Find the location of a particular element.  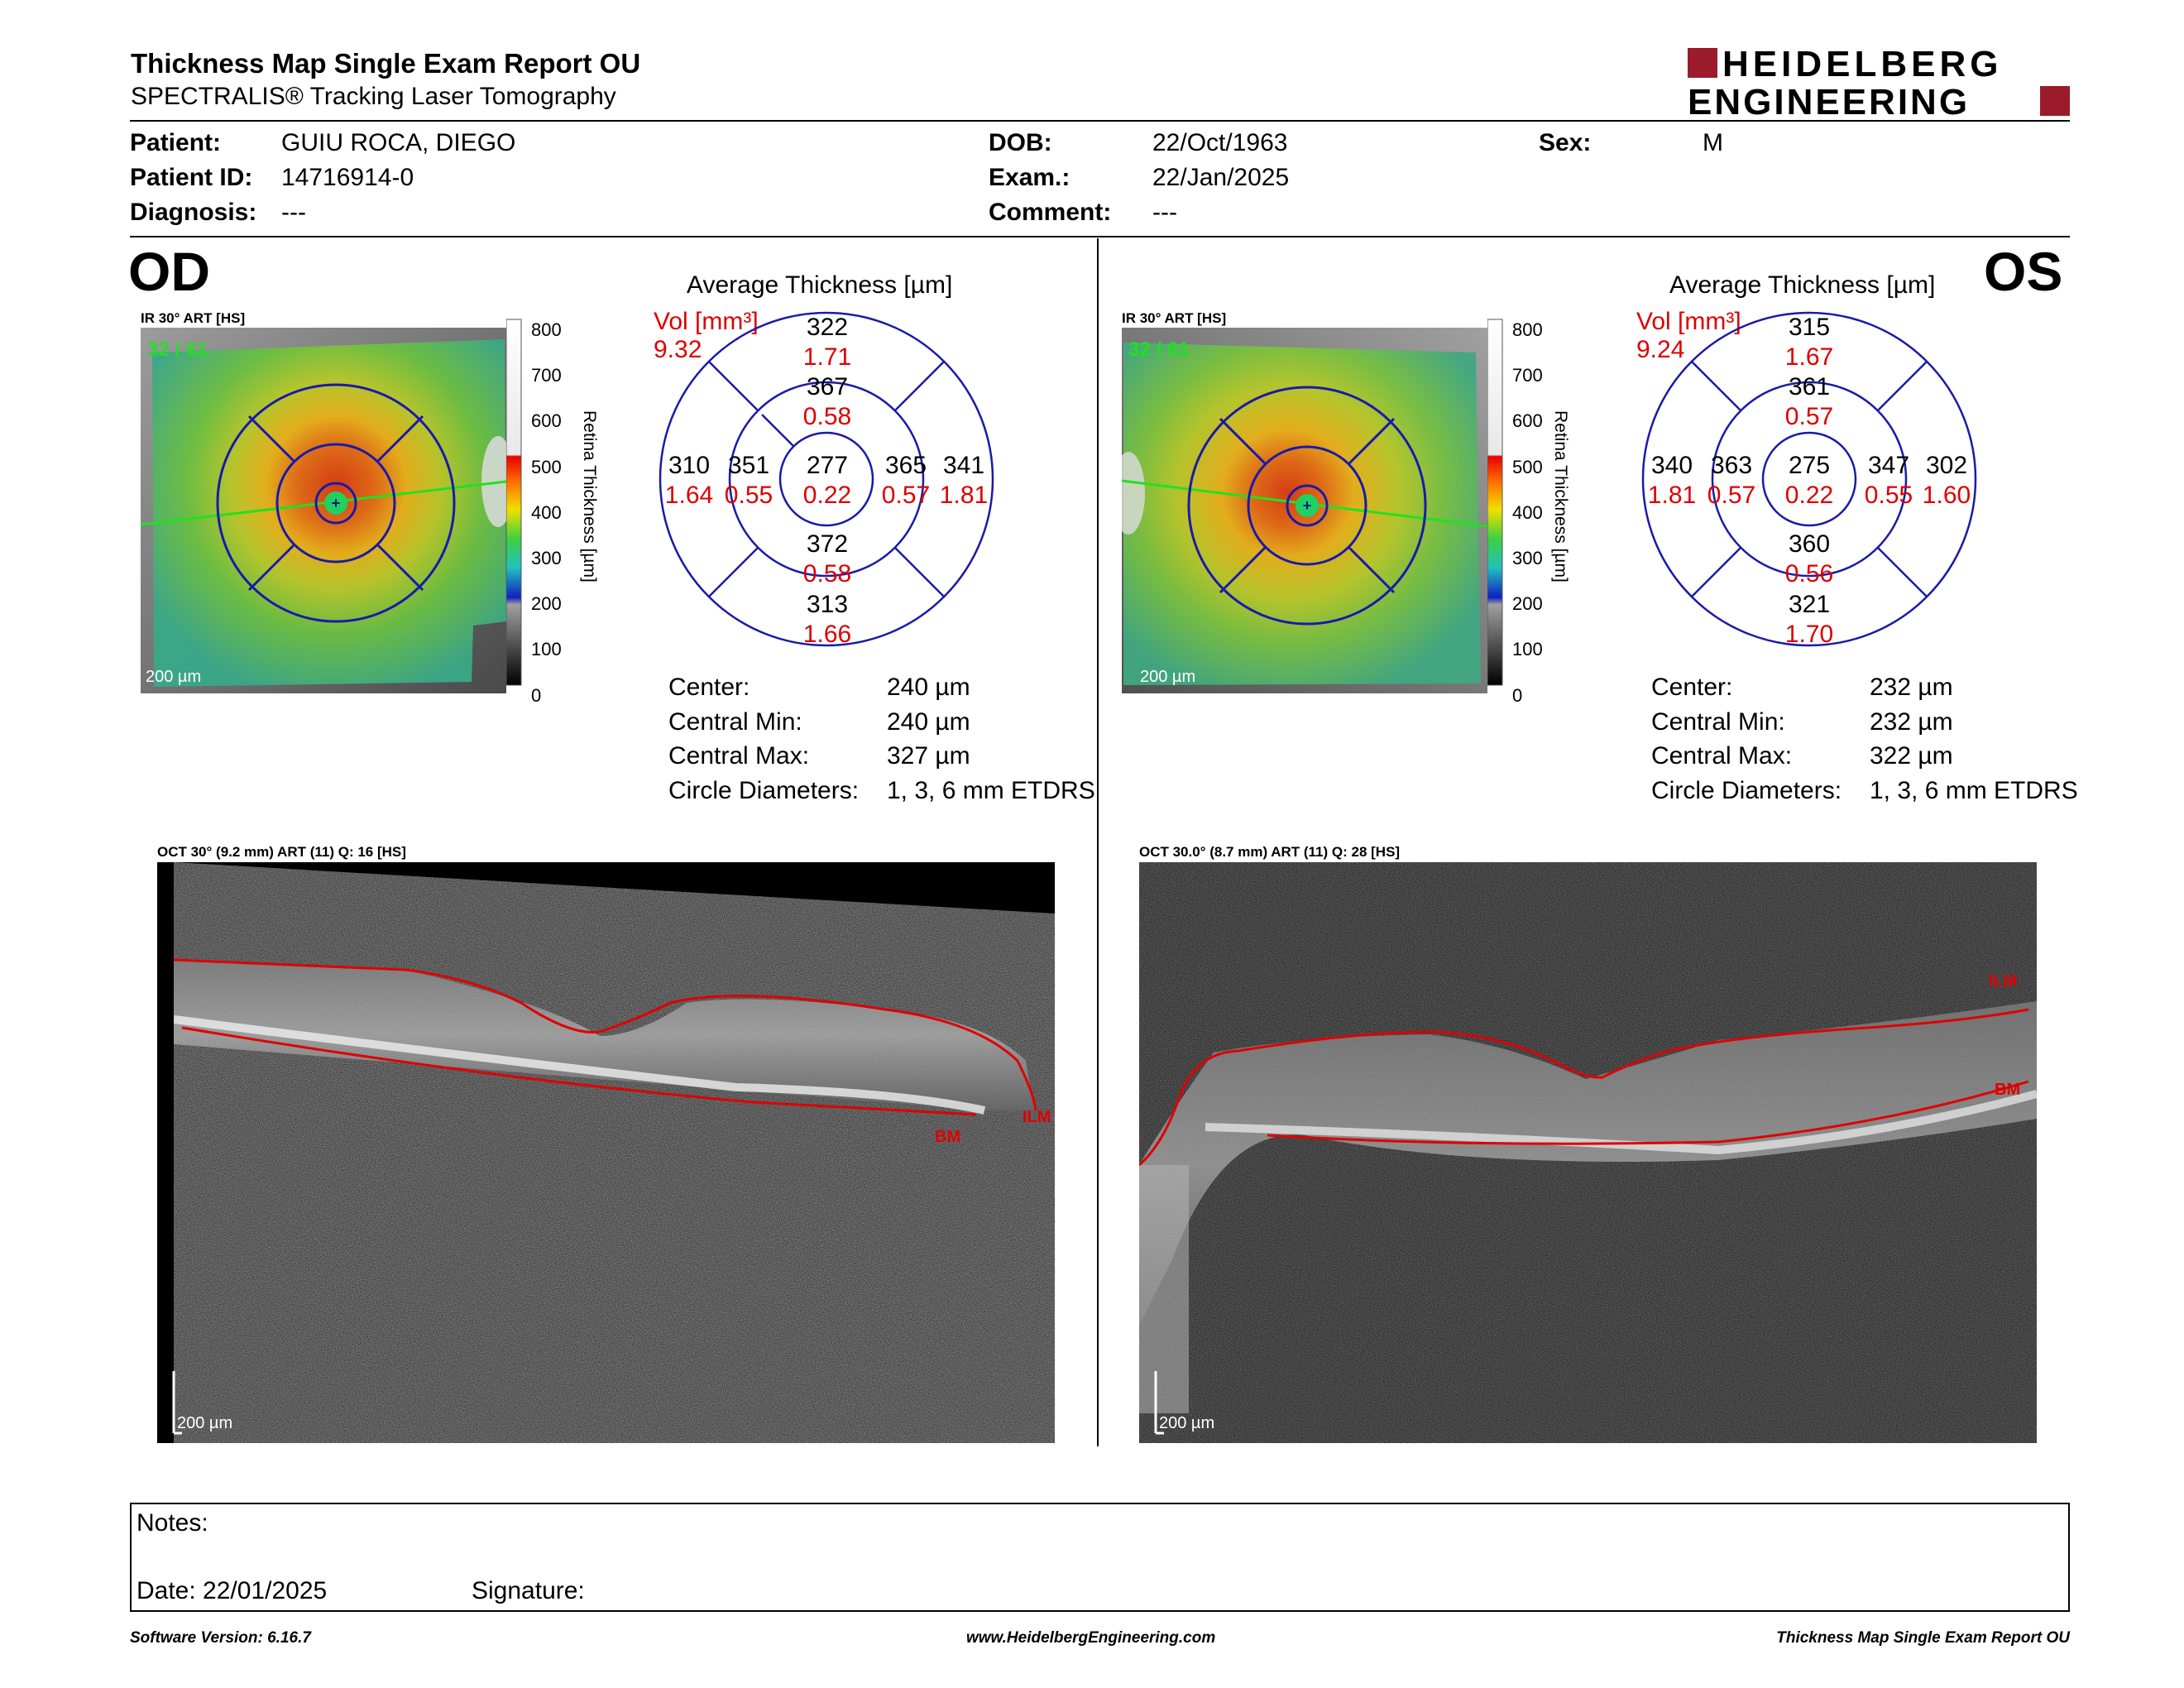

center-divider is located at coordinates (1098, 842).